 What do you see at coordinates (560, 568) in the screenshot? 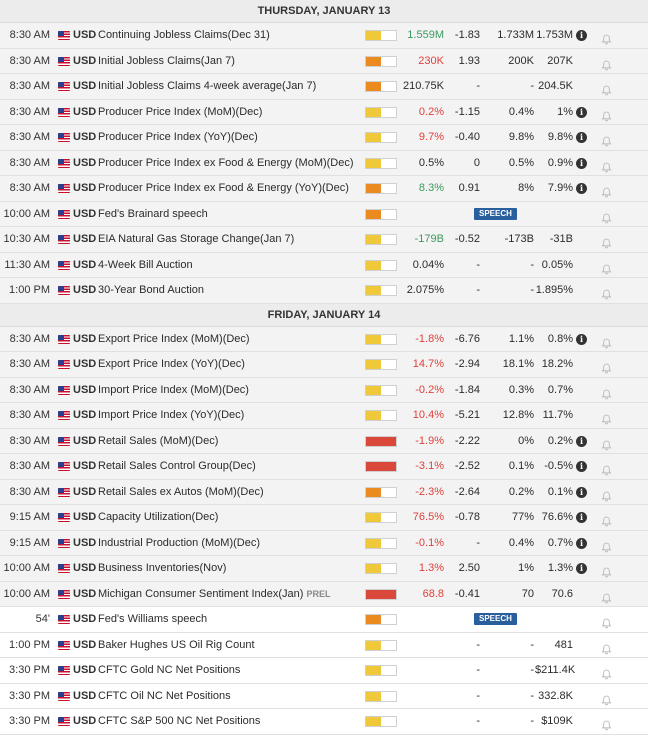
I see `previous-value: 1.3%` at bounding box center [560, 568].